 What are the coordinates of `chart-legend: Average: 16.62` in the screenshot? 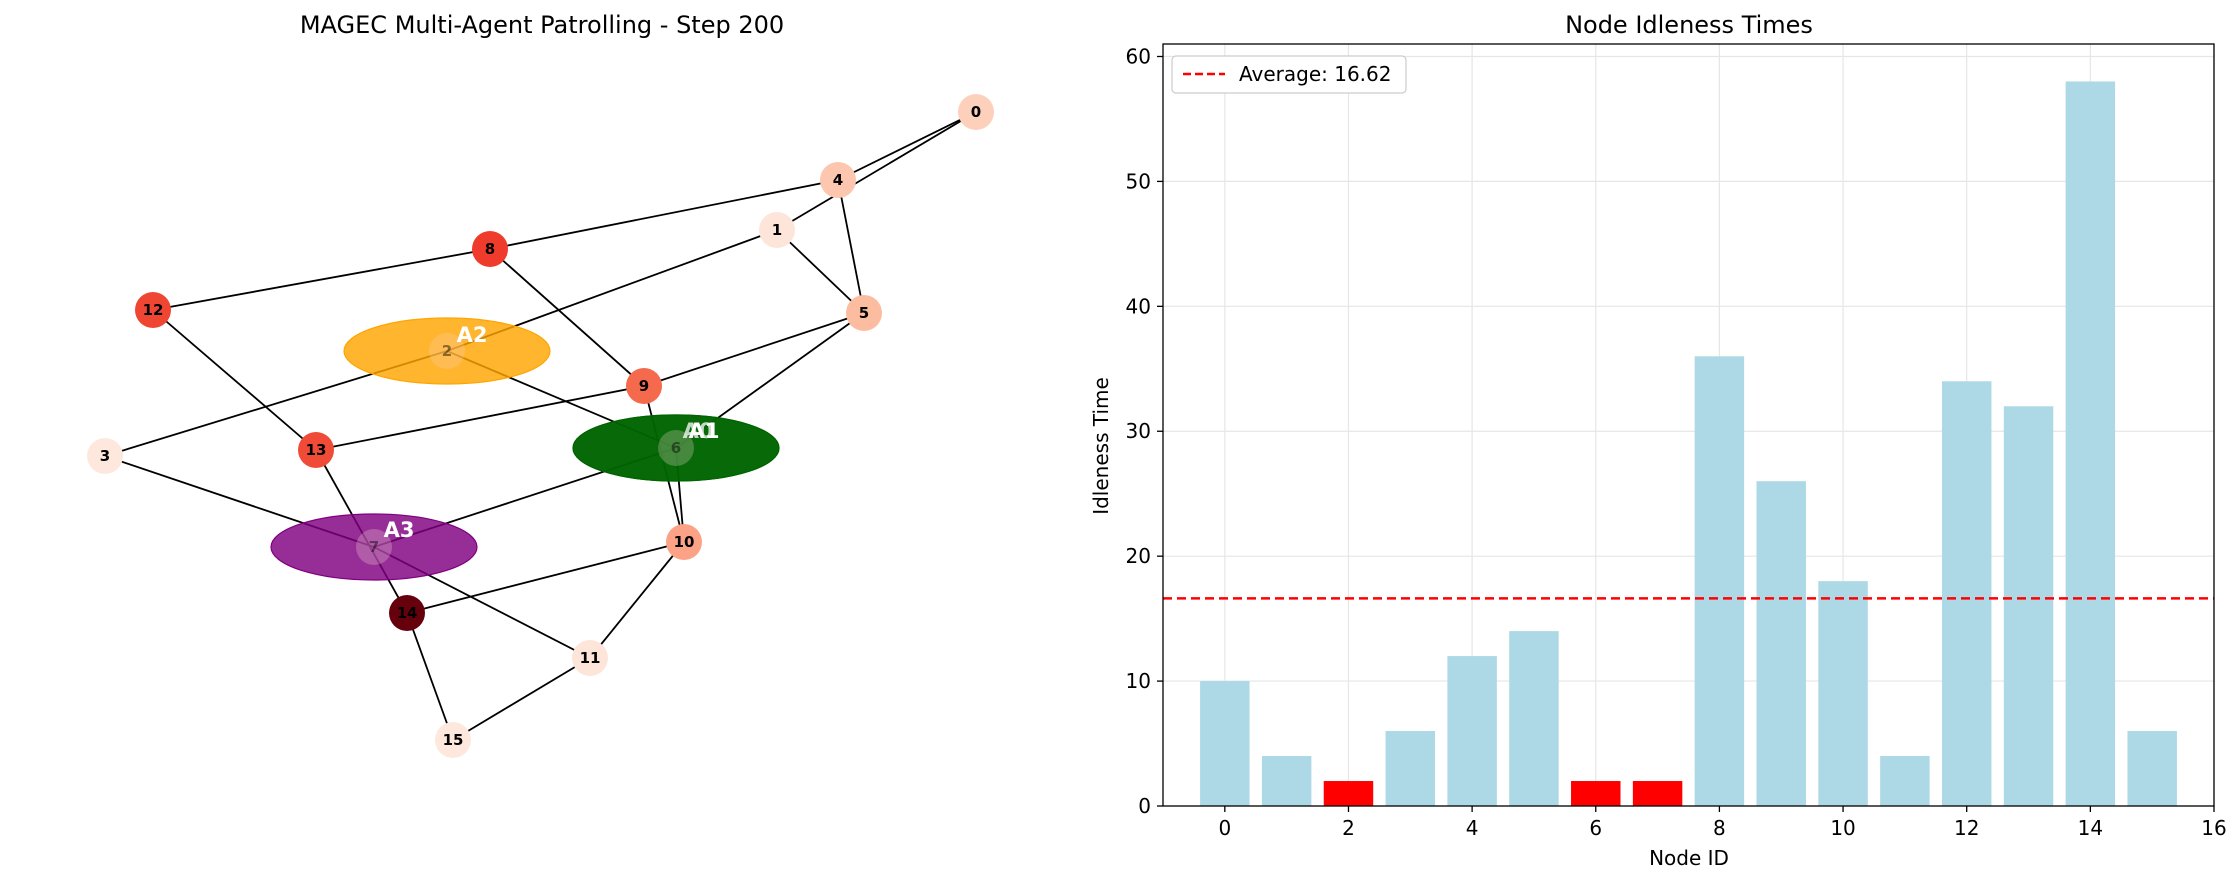 It's located at (1289, 74).